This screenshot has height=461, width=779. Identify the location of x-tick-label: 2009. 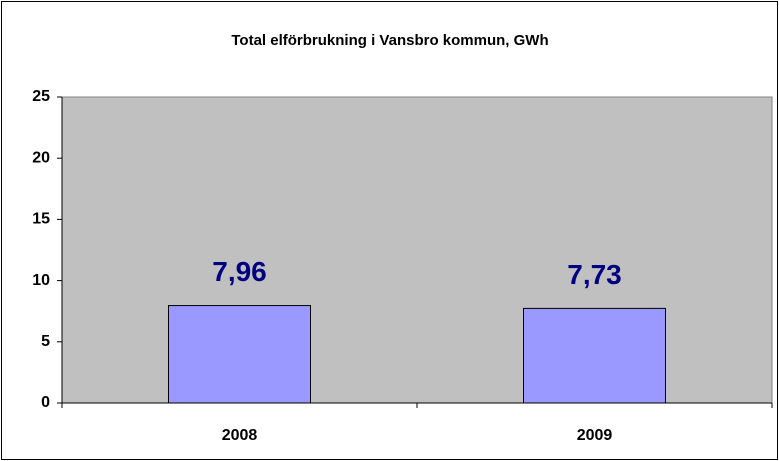
(595, 435).